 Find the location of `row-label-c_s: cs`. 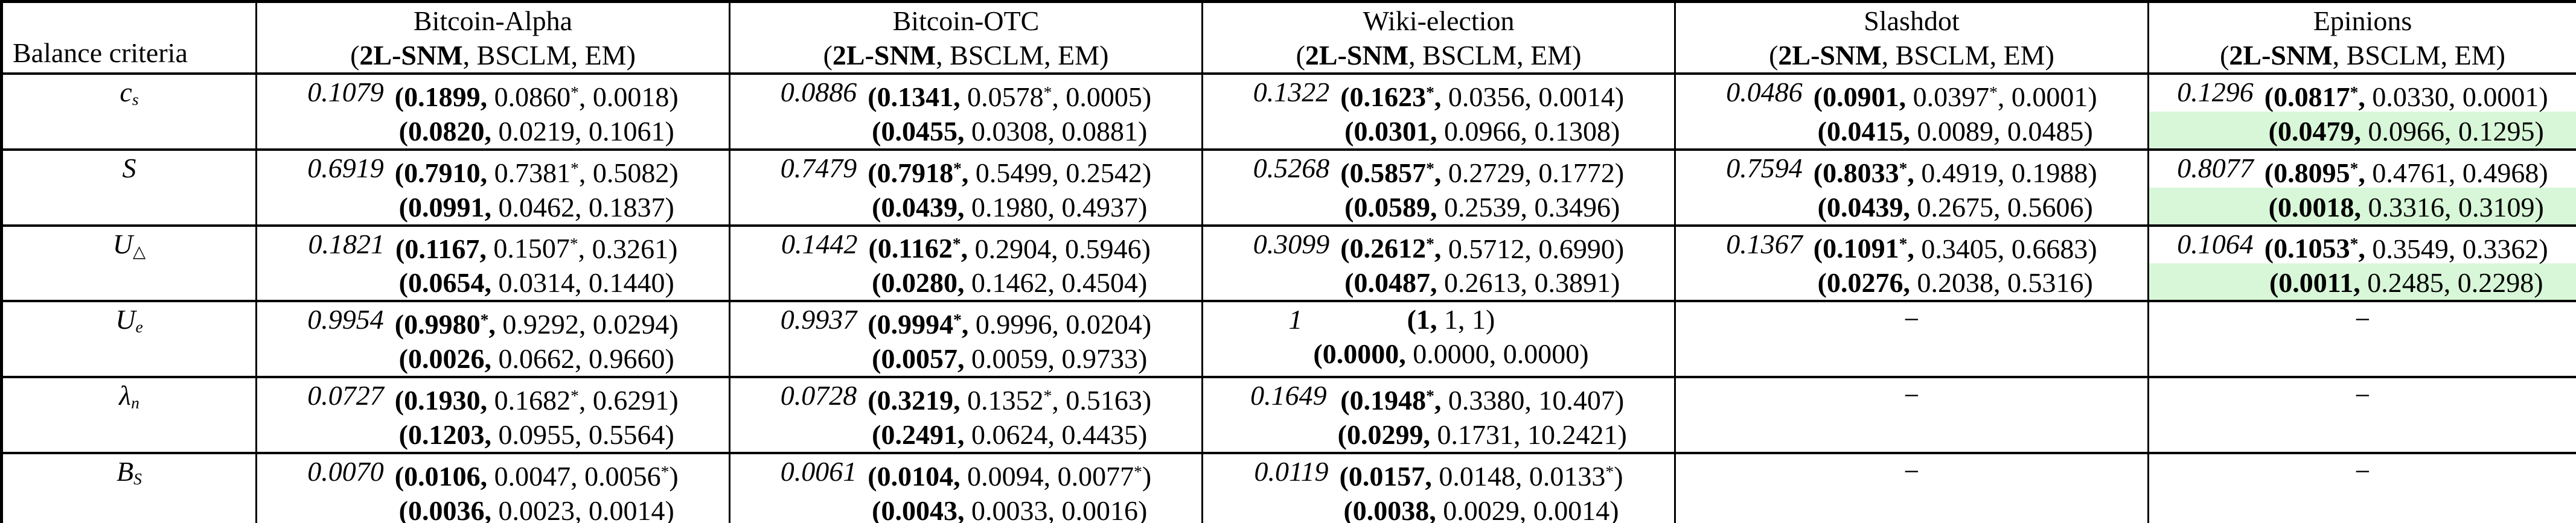

row-label-c_s: cs is located at coordinates (129, 111).